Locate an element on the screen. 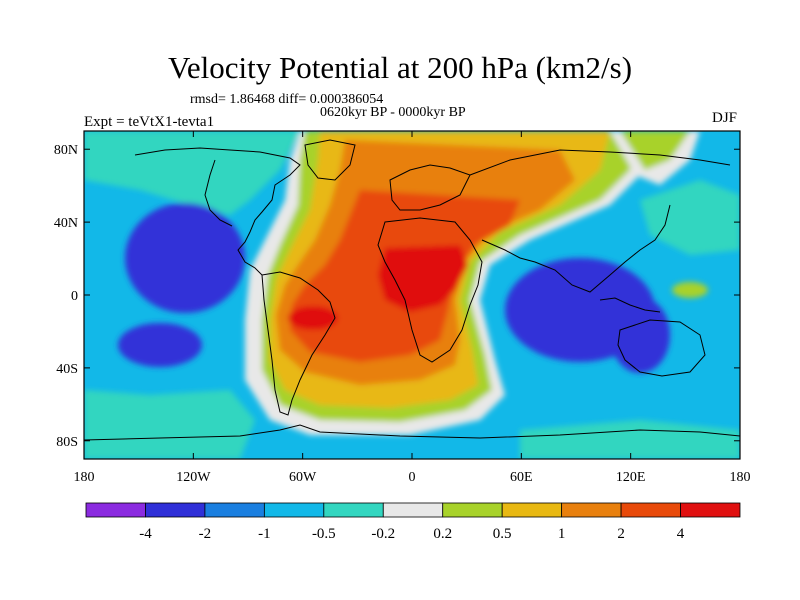  coast-indonesia is located at coordinates (630, 305).